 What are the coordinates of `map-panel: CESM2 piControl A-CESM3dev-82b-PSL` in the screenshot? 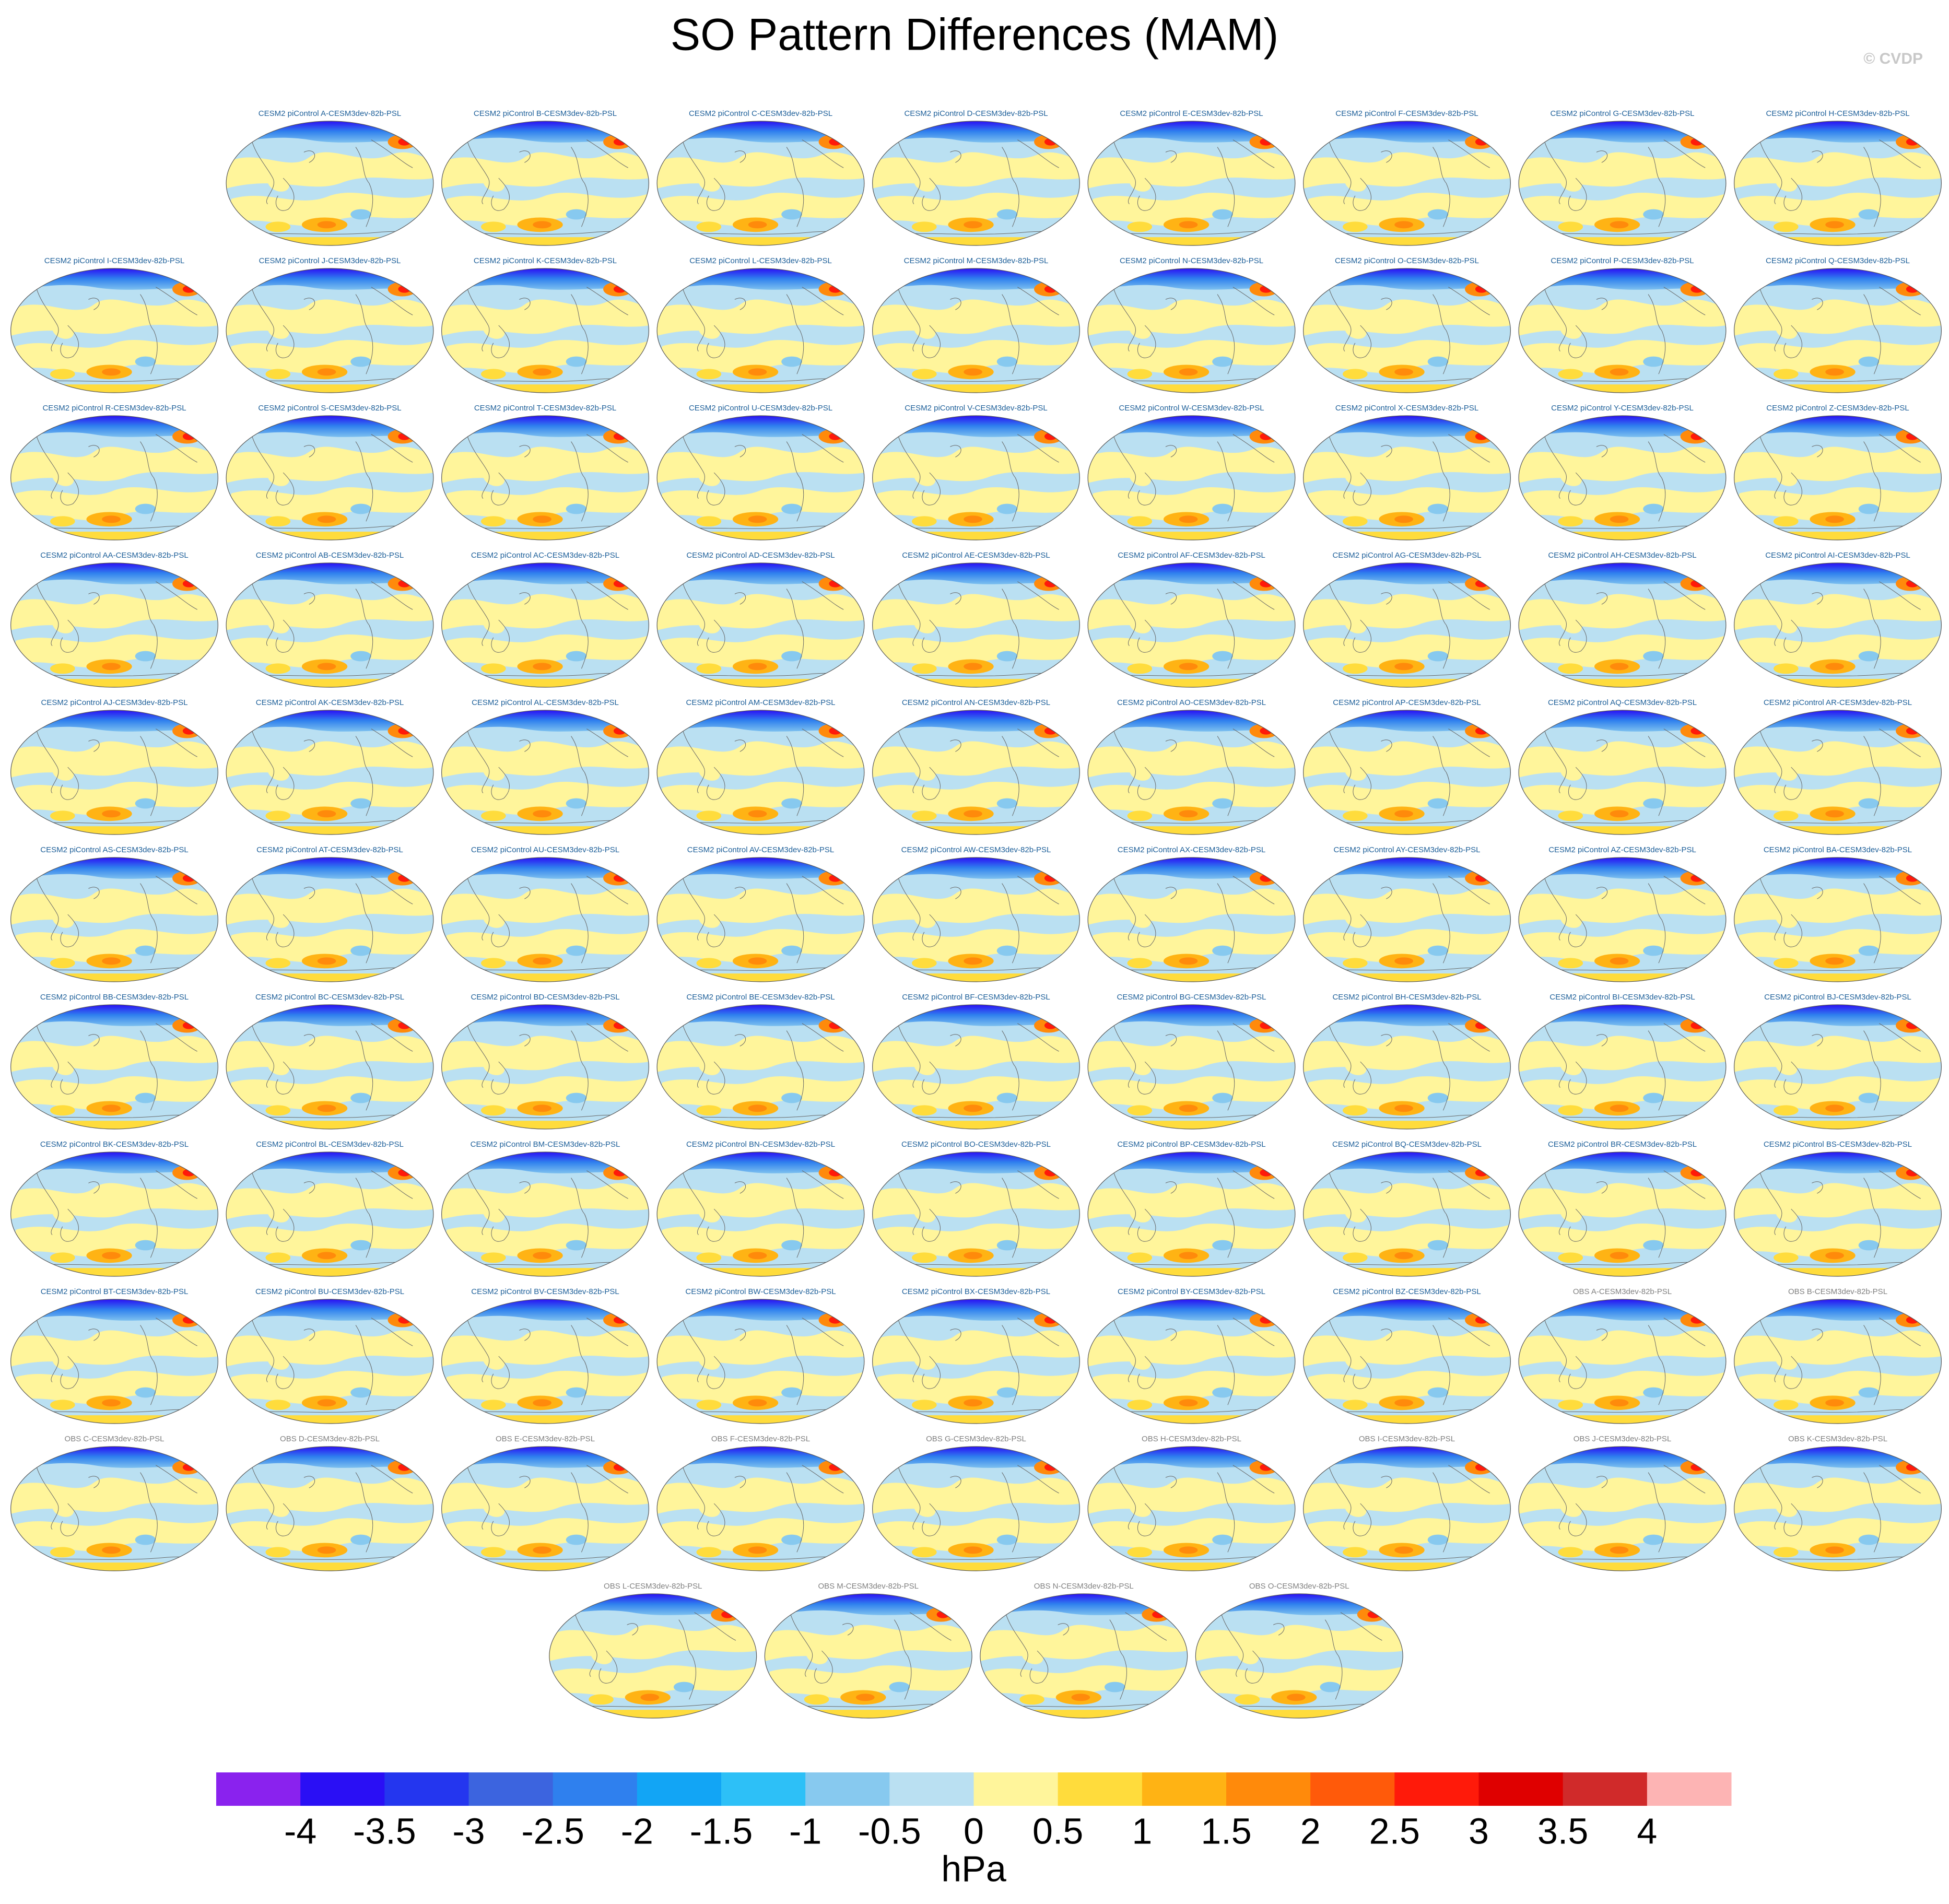 It's located at (329, 178).